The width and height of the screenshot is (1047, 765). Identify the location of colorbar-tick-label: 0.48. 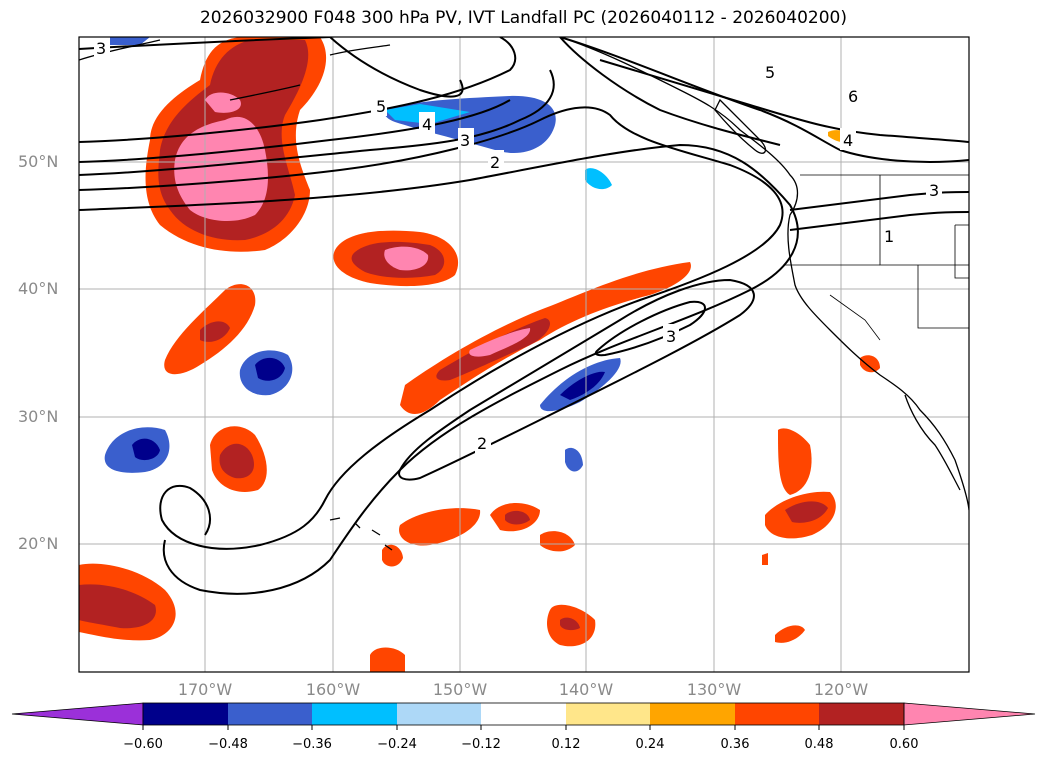
(819, 744).